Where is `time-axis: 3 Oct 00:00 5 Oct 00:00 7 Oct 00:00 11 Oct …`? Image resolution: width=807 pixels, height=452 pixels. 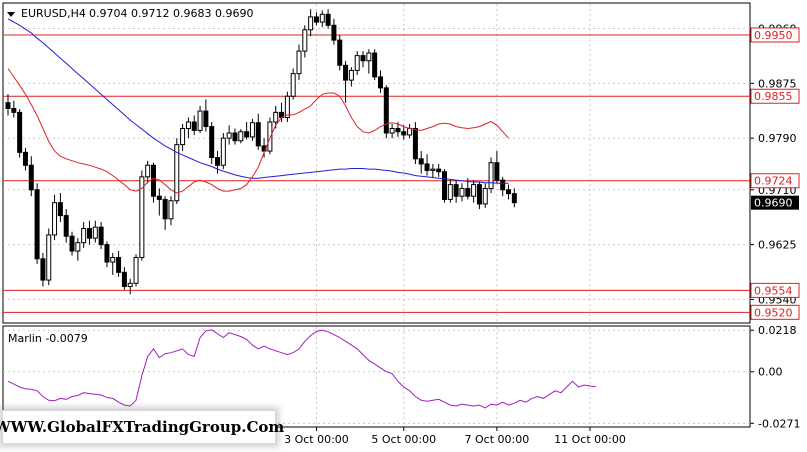 time-axis: 3 Oct 00:00 5 Oct 00:00 7 Oct 00:00 11 Oct … is located at coordinates (455, 436).